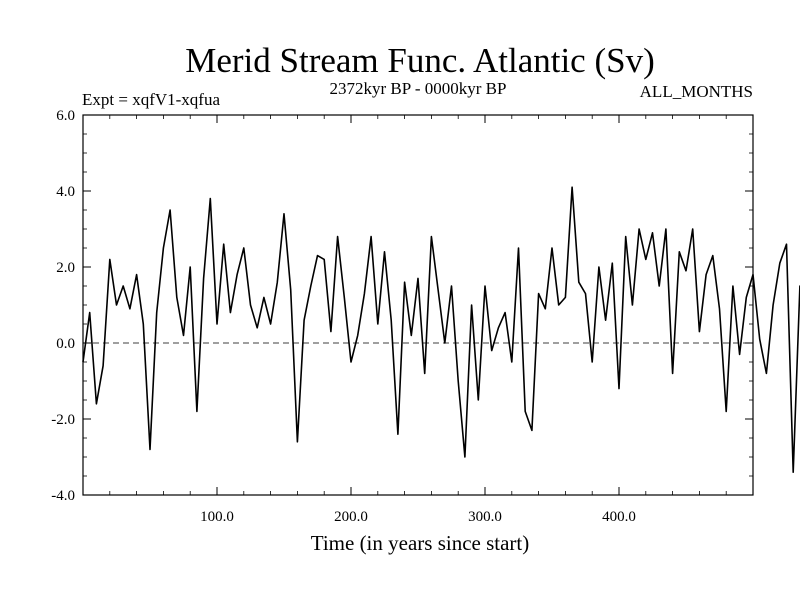 The width and height of the screenshot is (800, 600). Describe the element at coordinates (65, 192) in the screenshot. I see `y-tick-label: 4.0` at that location.